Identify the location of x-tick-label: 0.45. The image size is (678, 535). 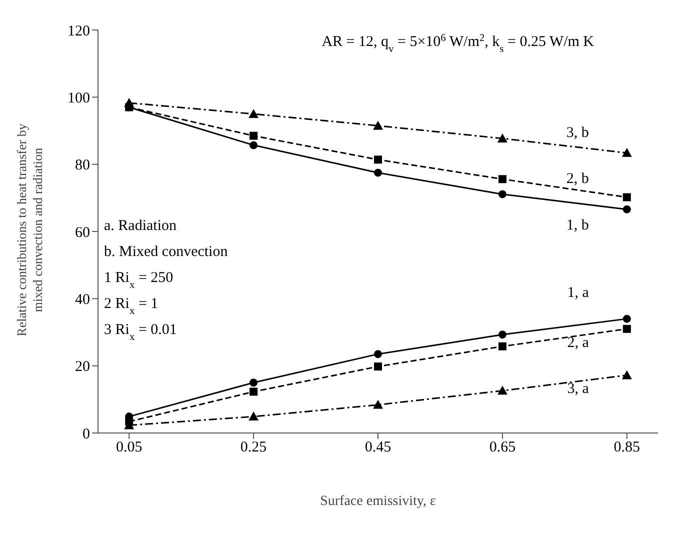
(378, 448).